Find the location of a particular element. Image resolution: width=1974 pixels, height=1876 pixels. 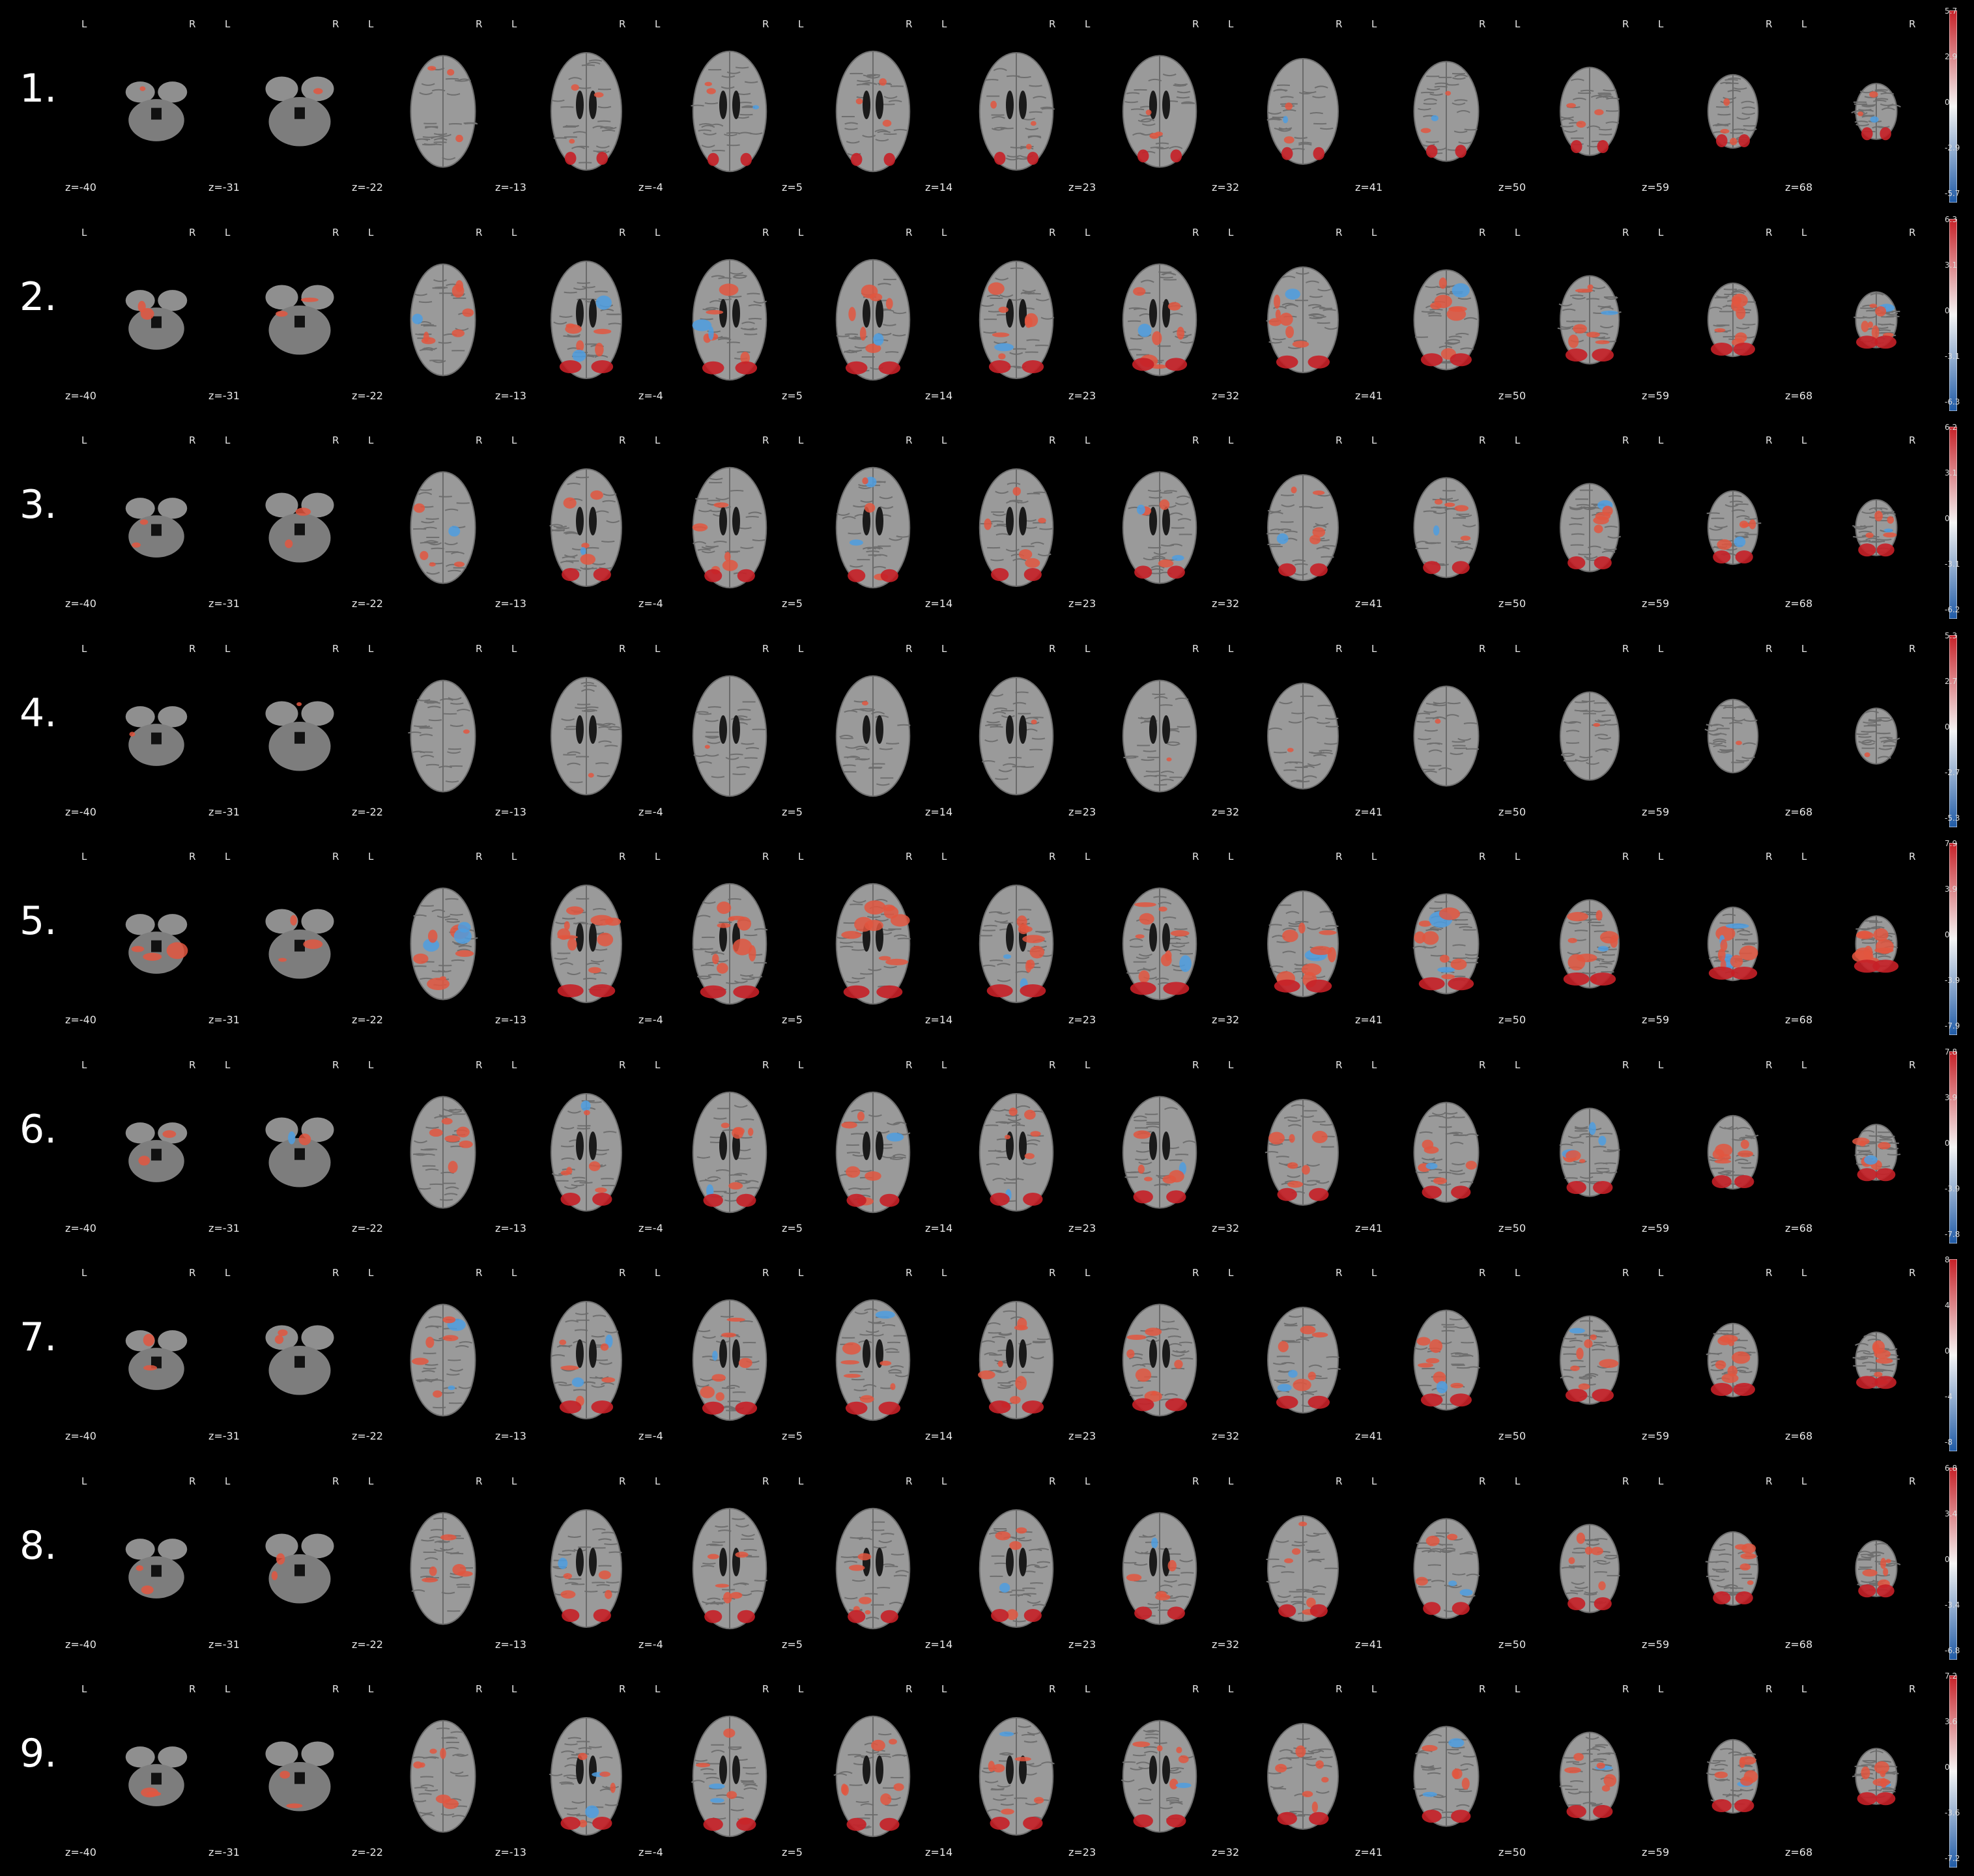

colorbar-tick-label: -6.2 is located at coordinates (1953, 609).